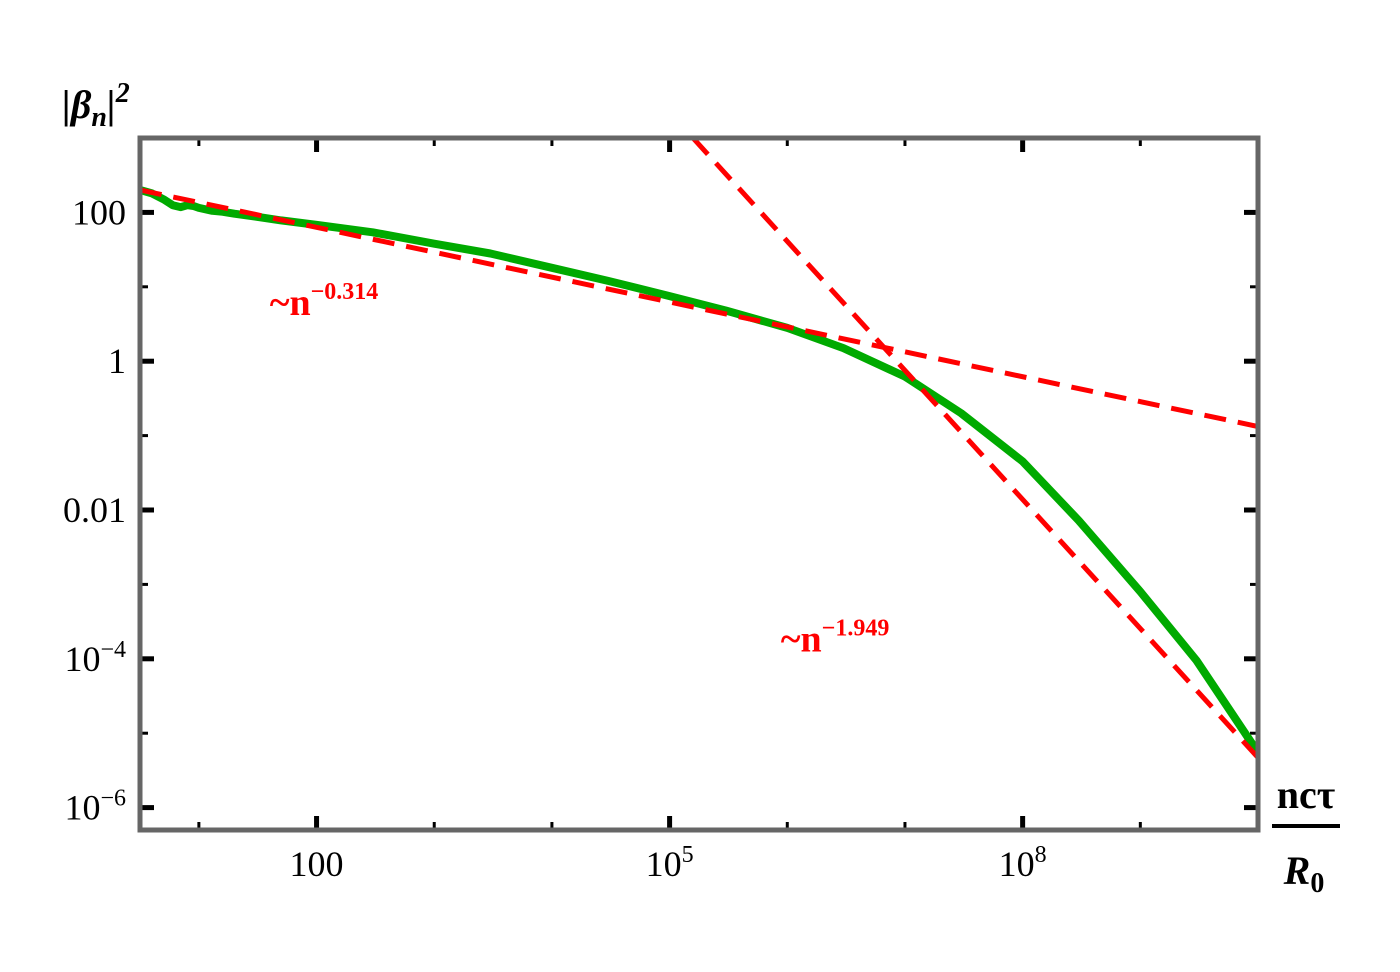 This screenshot has width=1400, height=972. Describe the element at coordinates (1317, 883) in the screenshot. I see `x-label-den-subscript: 0` at that location.